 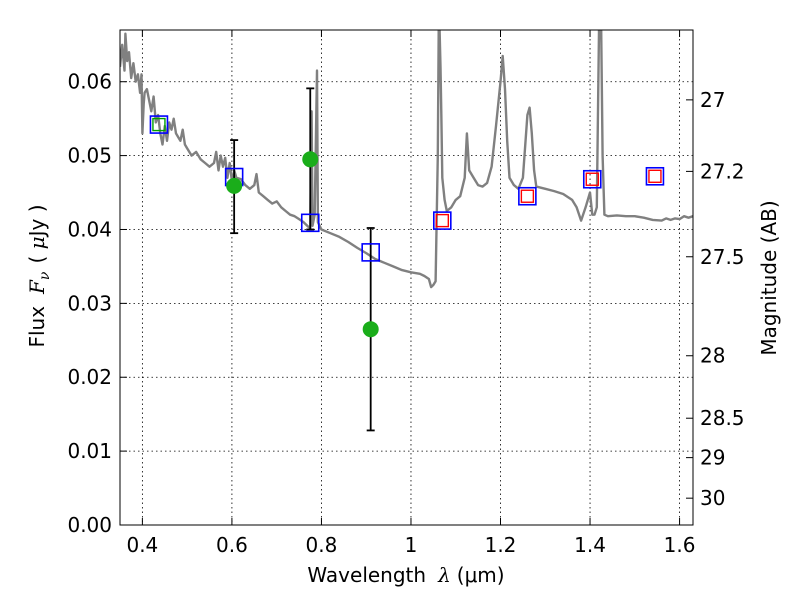 What do you see at coordinates (302, 244) in the screenshot?
I see `observed-photometry-series` at bounding box center [302, 244].